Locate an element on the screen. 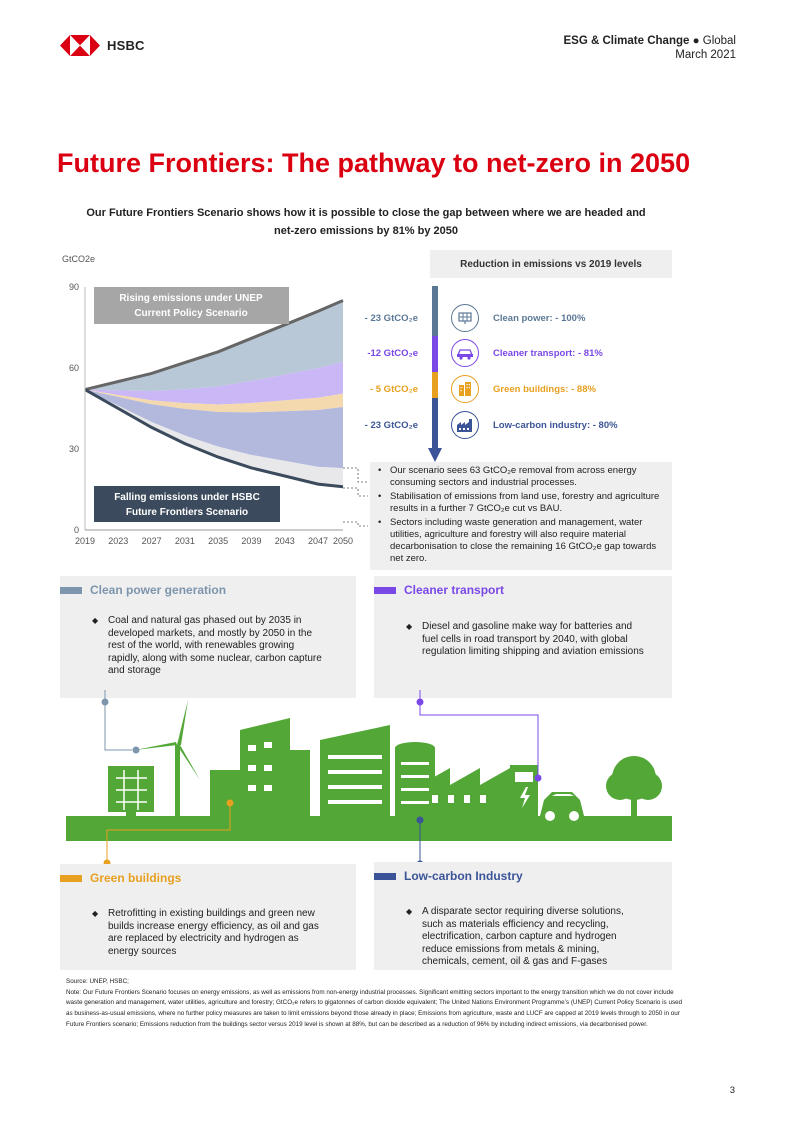  x-tick-label: 2039 is located at coordinates (251, 541).